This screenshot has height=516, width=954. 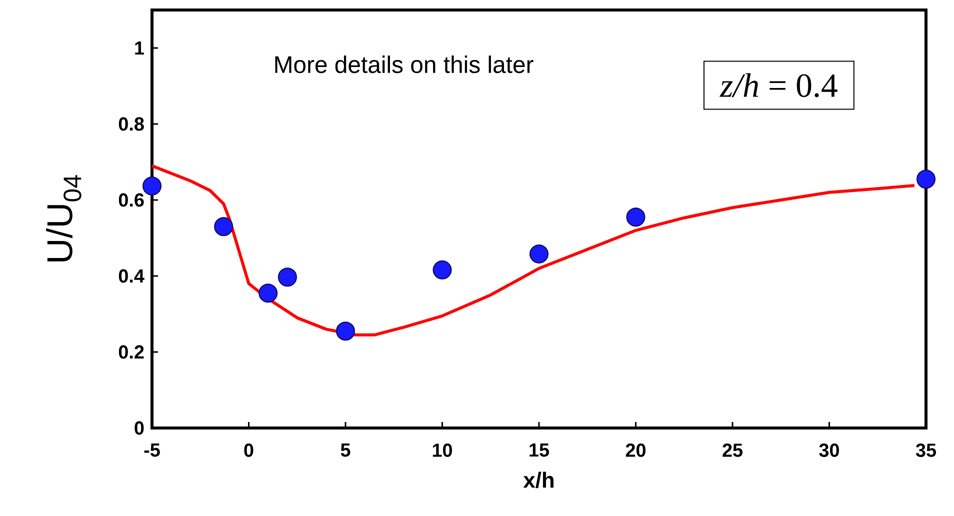 What do you see at coordinates (926, 450) in the screenshot?
I see `x-tick-label: 35` at bounding box center [926, 450].